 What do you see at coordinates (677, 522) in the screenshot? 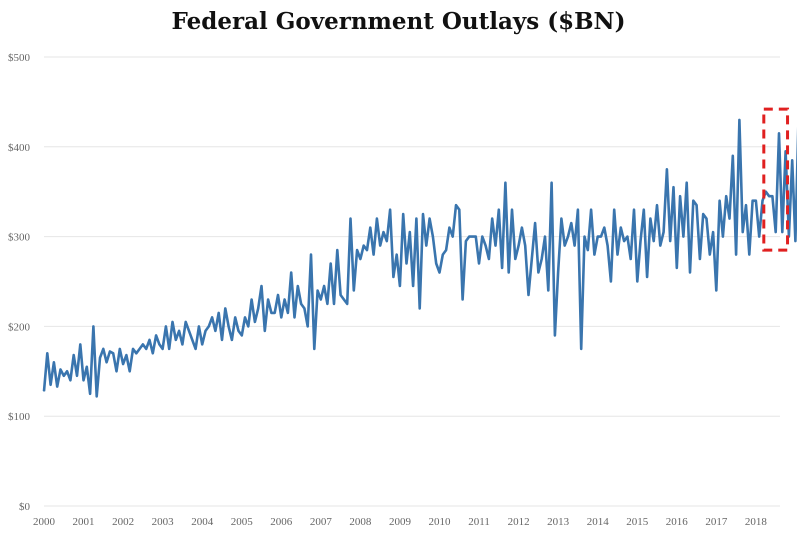
I see `x-tick-label: 2016` at bounding box center [677, 522].